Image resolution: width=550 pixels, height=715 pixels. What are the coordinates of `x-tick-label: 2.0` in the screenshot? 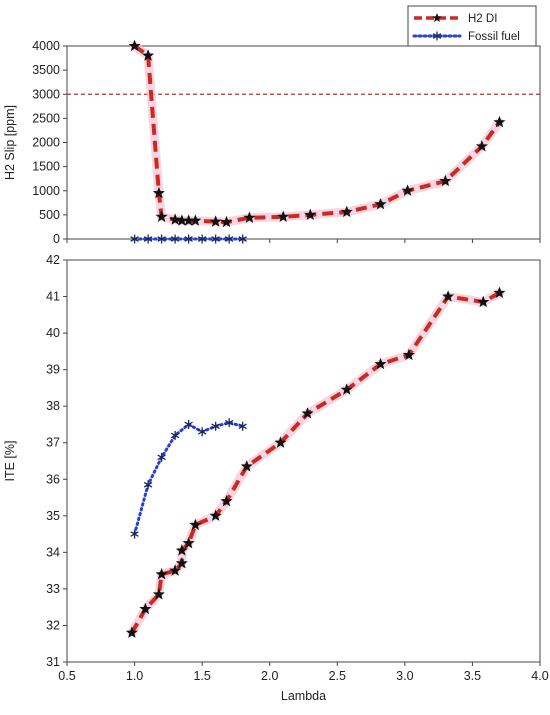 It's located at (269, 676).